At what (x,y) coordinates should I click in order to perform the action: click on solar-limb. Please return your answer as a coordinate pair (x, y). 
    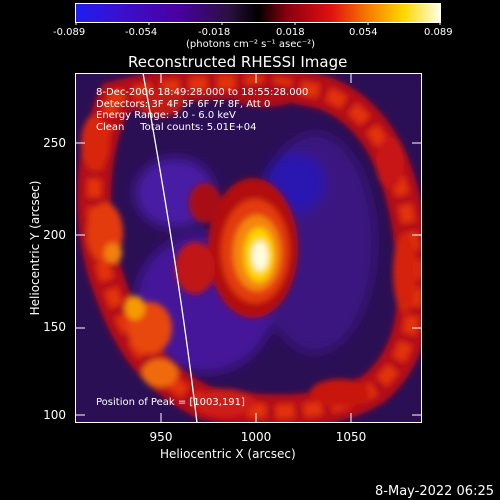
    Looking at the image, I should click on (170, 248).